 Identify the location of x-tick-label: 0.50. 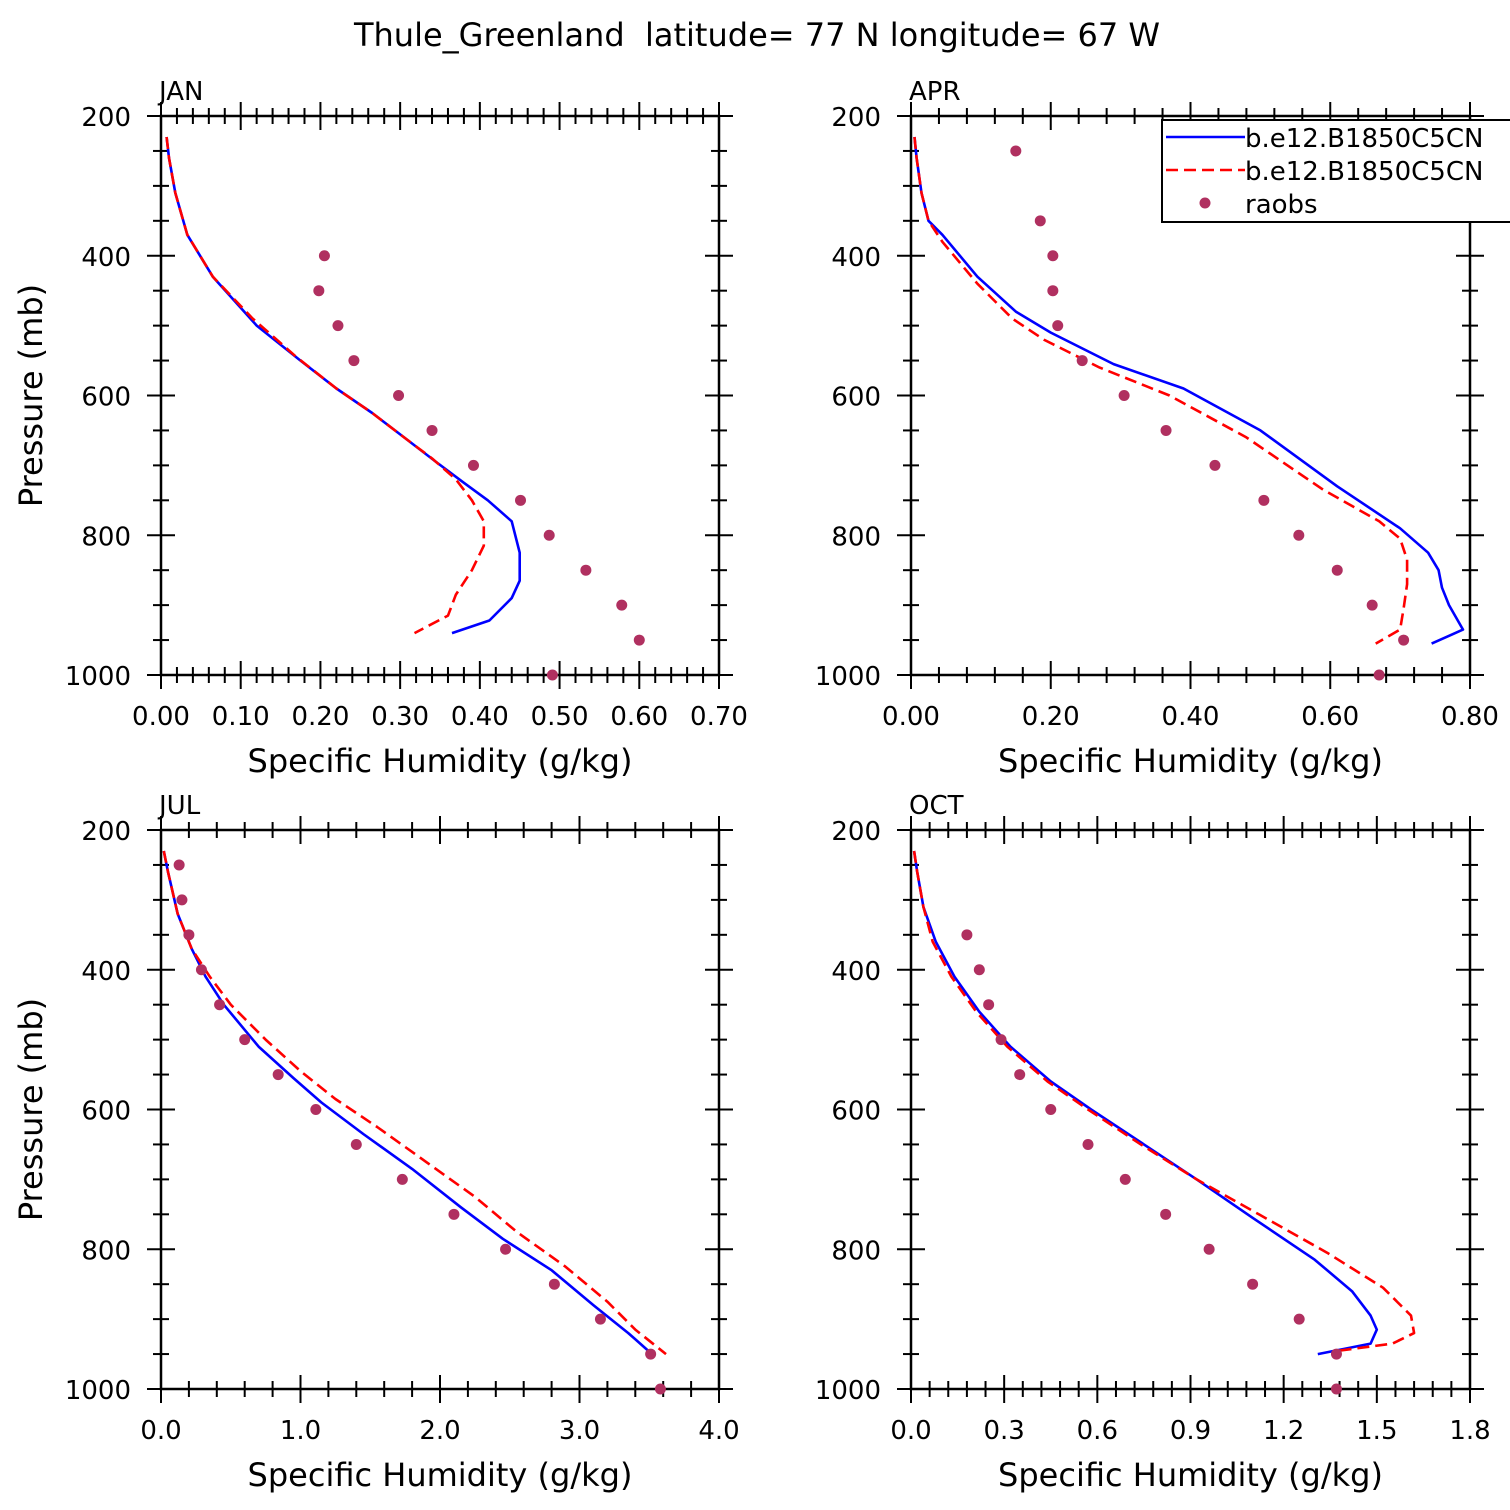
(560, 717).